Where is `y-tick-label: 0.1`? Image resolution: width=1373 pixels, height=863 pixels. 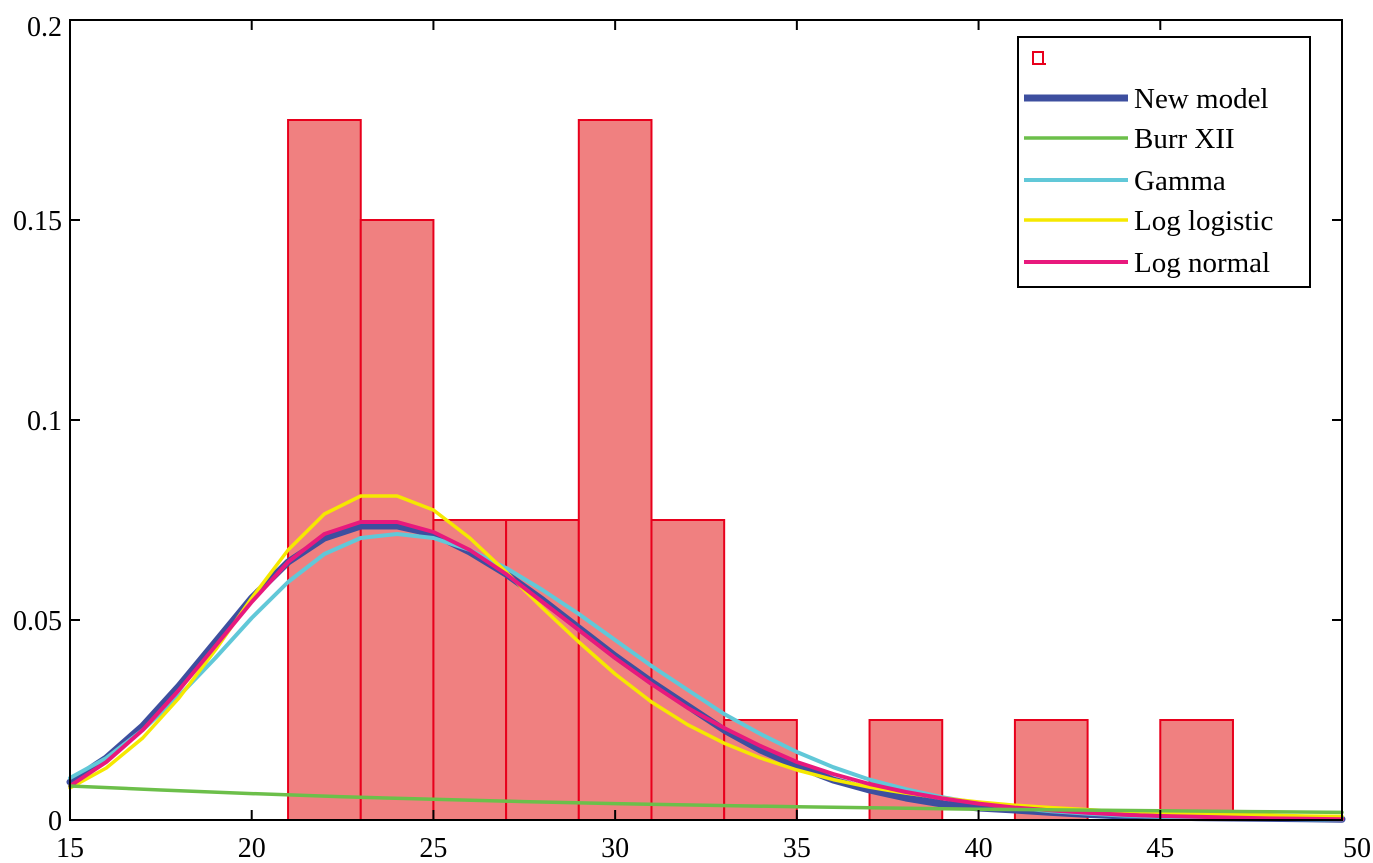 y-tick-label: 0.1 is located at coordinates (44, 421).